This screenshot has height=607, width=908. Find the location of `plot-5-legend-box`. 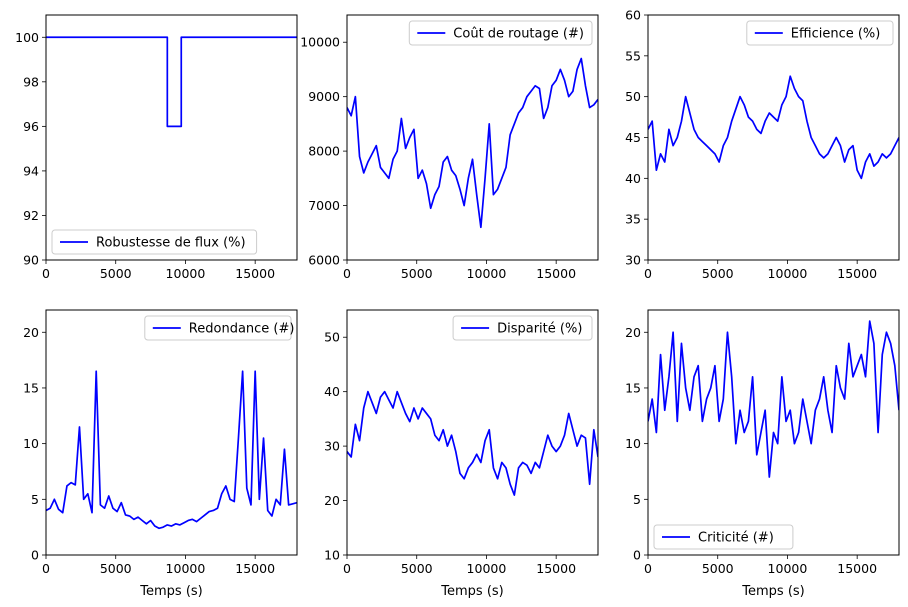

plot-5-legend-box is located at coordinates (522, 328).